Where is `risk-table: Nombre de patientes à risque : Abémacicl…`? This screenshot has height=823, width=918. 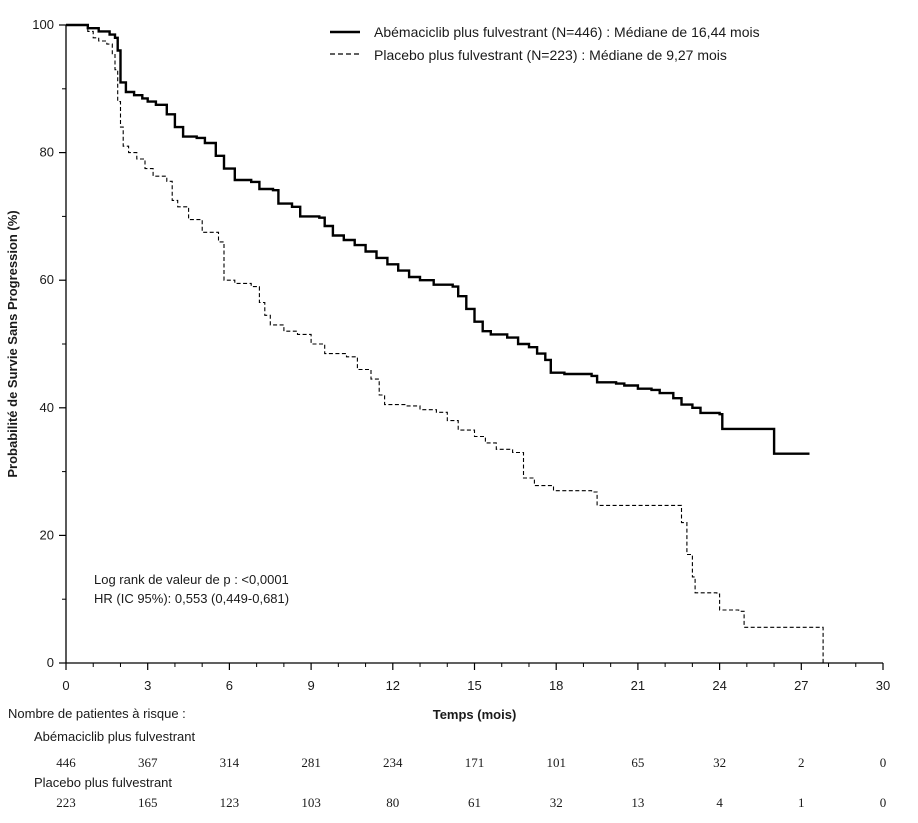
risk-table: Nombre de patientes à risque : Abémacicl… is located at coordinates (447, 758).